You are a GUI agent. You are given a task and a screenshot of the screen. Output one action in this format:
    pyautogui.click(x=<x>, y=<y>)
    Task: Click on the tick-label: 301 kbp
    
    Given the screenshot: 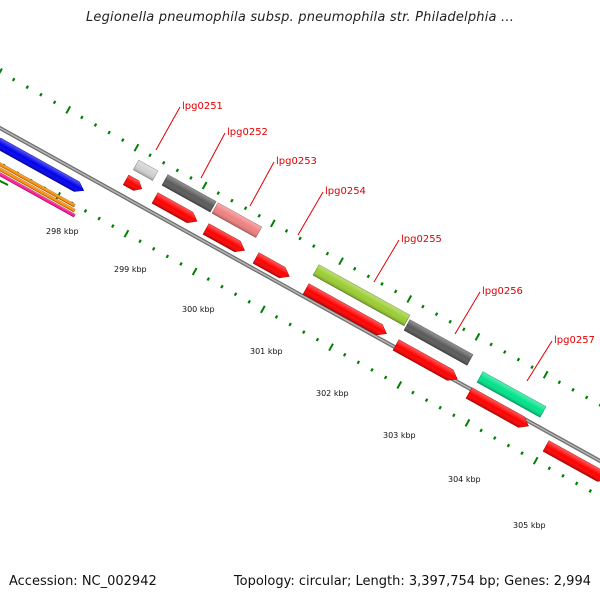 What is the action you would take?
    pyautogui.click(x=266, y=351)
    